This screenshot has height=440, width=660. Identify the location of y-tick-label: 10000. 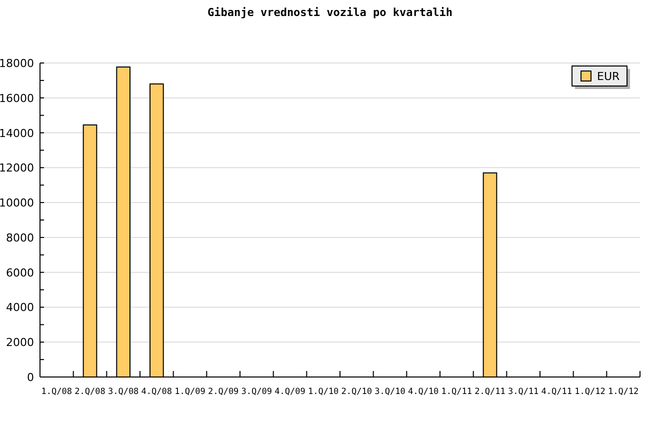
(17, 203).